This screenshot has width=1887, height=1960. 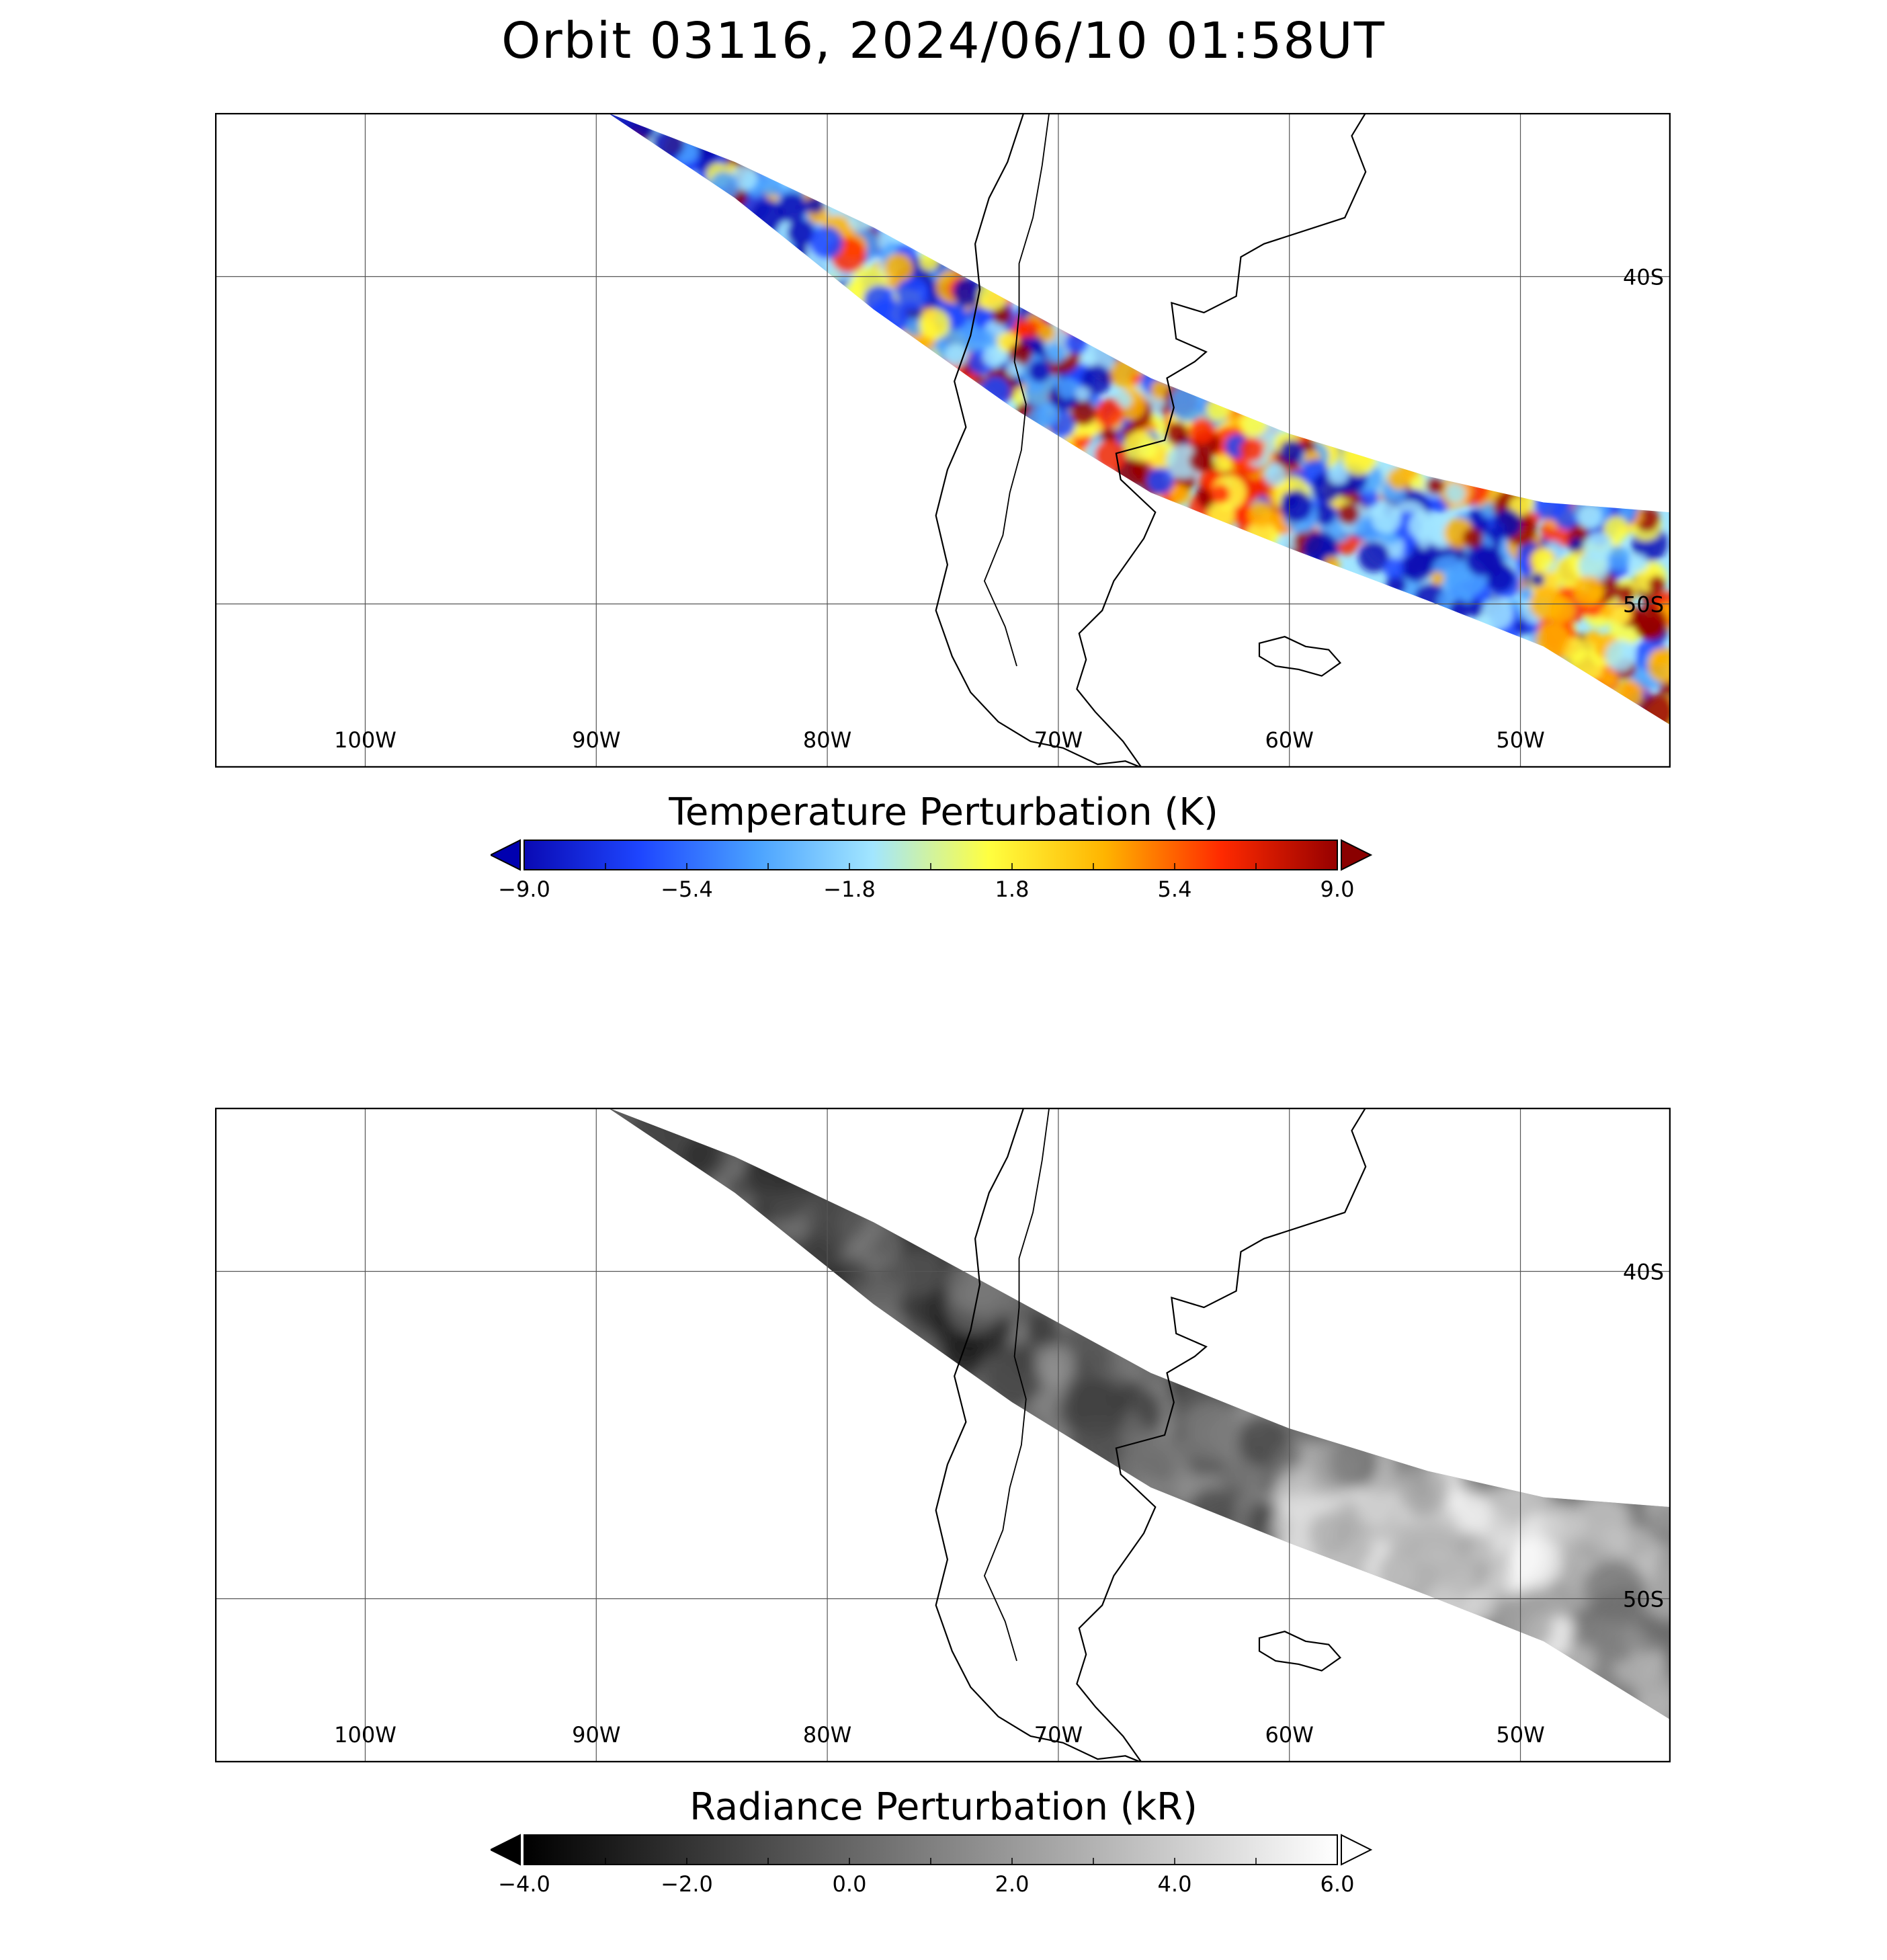 What do you see at coordinates (1013, 889) in the screenshot?
I see `colorbar-tick-label: 1.8` at bounding box center [1013, 889].